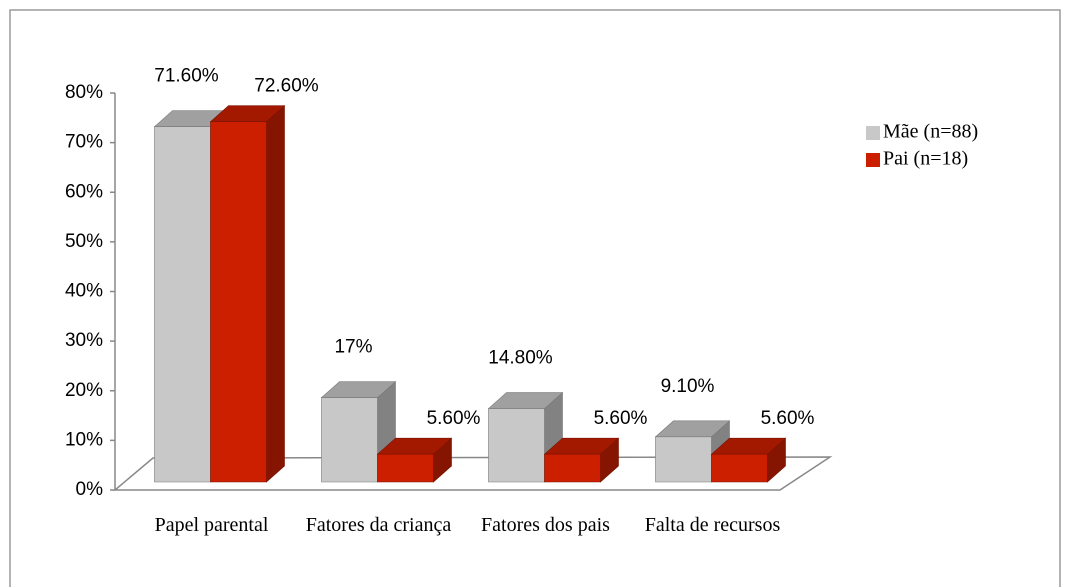 The height and width of the screenshot is (587, 1067). Describe the element at coordinates (930, 132) in the screenshot. I see `legend-label: Mãe (n=88)` at that location.